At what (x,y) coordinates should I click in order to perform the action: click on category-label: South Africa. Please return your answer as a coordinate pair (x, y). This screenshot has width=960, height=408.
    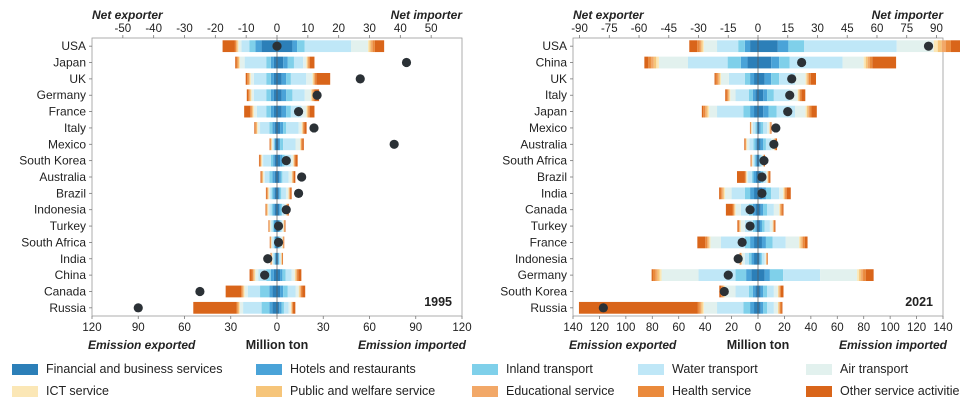
    Looking at the image, I should click on (534, 161).